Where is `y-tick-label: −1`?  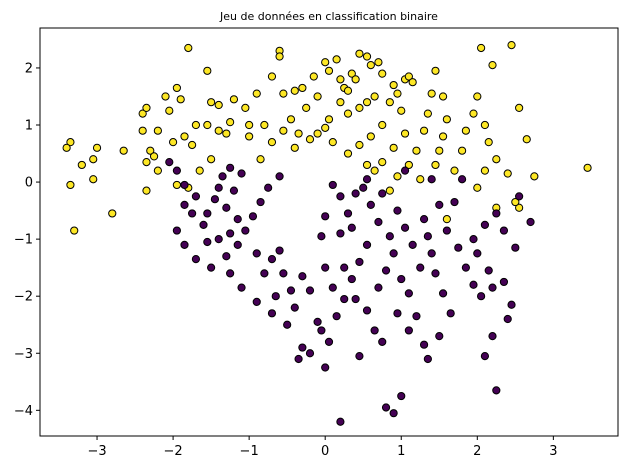 y-tick-label: −1 is located at coordinates (23, 240).